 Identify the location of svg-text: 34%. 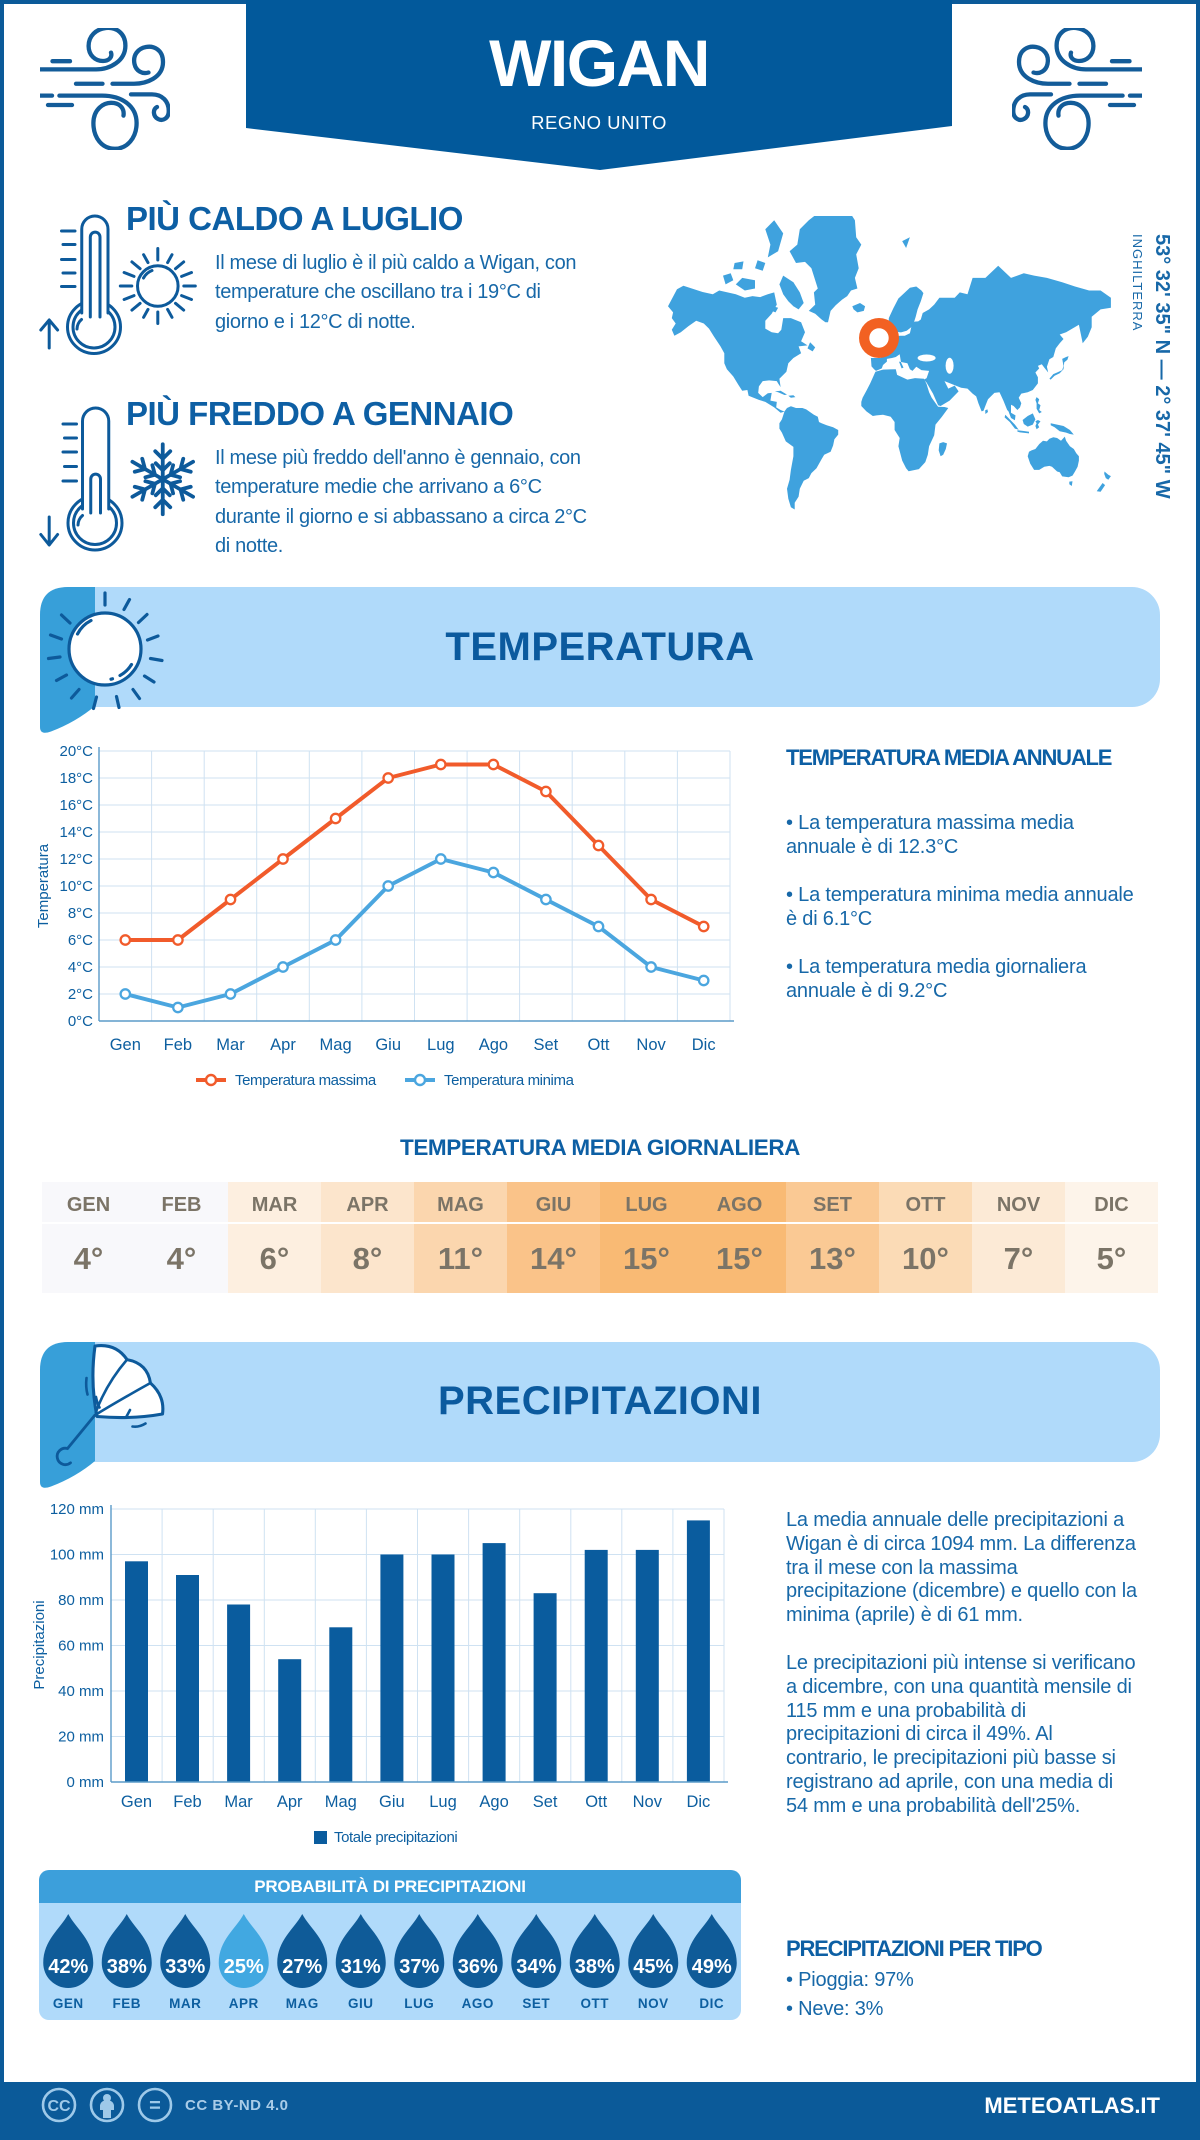
(536, 1967).